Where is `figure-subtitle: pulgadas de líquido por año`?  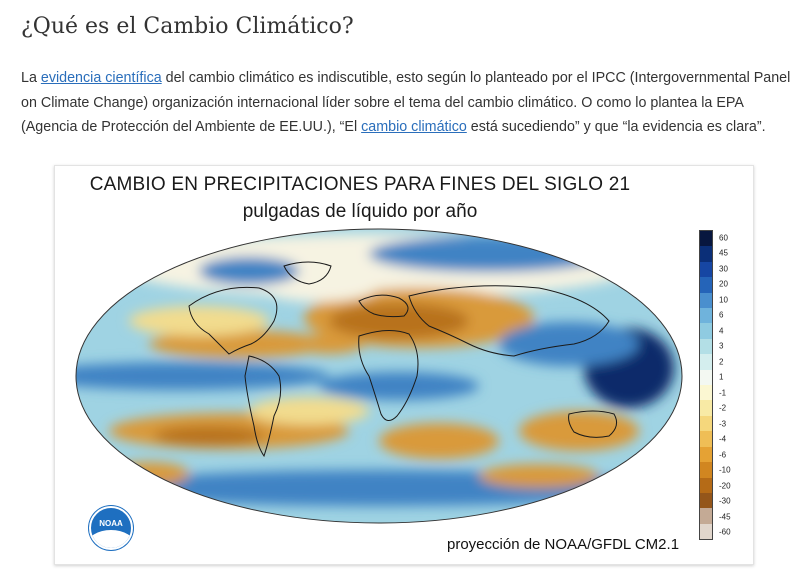 figure-subtitle: pulgadas de líquido por año is located at coordinates (360, 211).